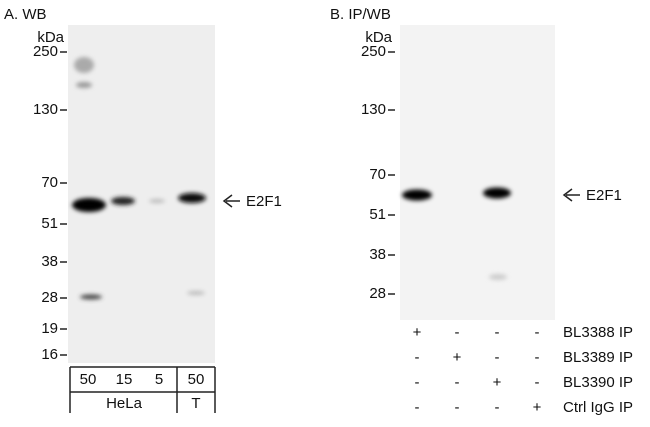 The height and width of the screenshot is (427, 650). Describe the element at coordinates (124, 403) in the screenshot. I see `group-label: HeLa` at that location.